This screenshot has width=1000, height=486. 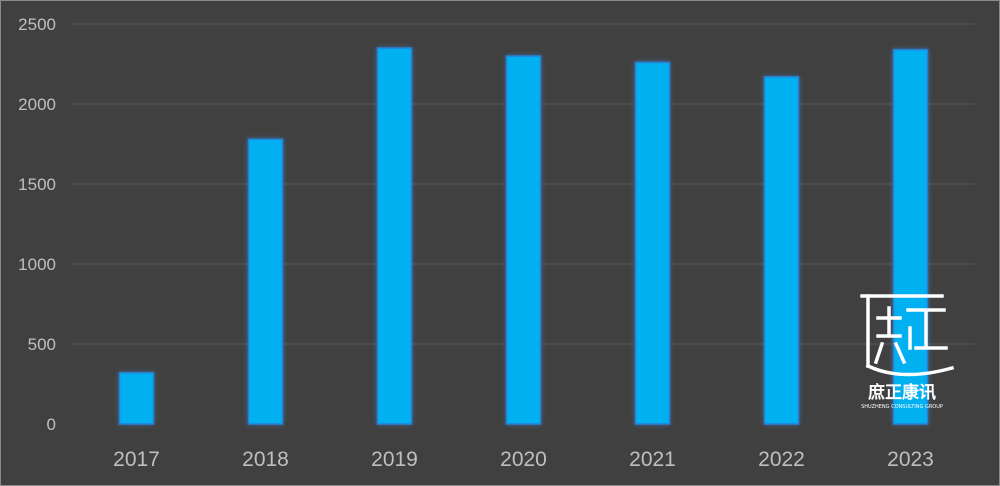 I want to click on bar-2017, so click(x=136, y=398).